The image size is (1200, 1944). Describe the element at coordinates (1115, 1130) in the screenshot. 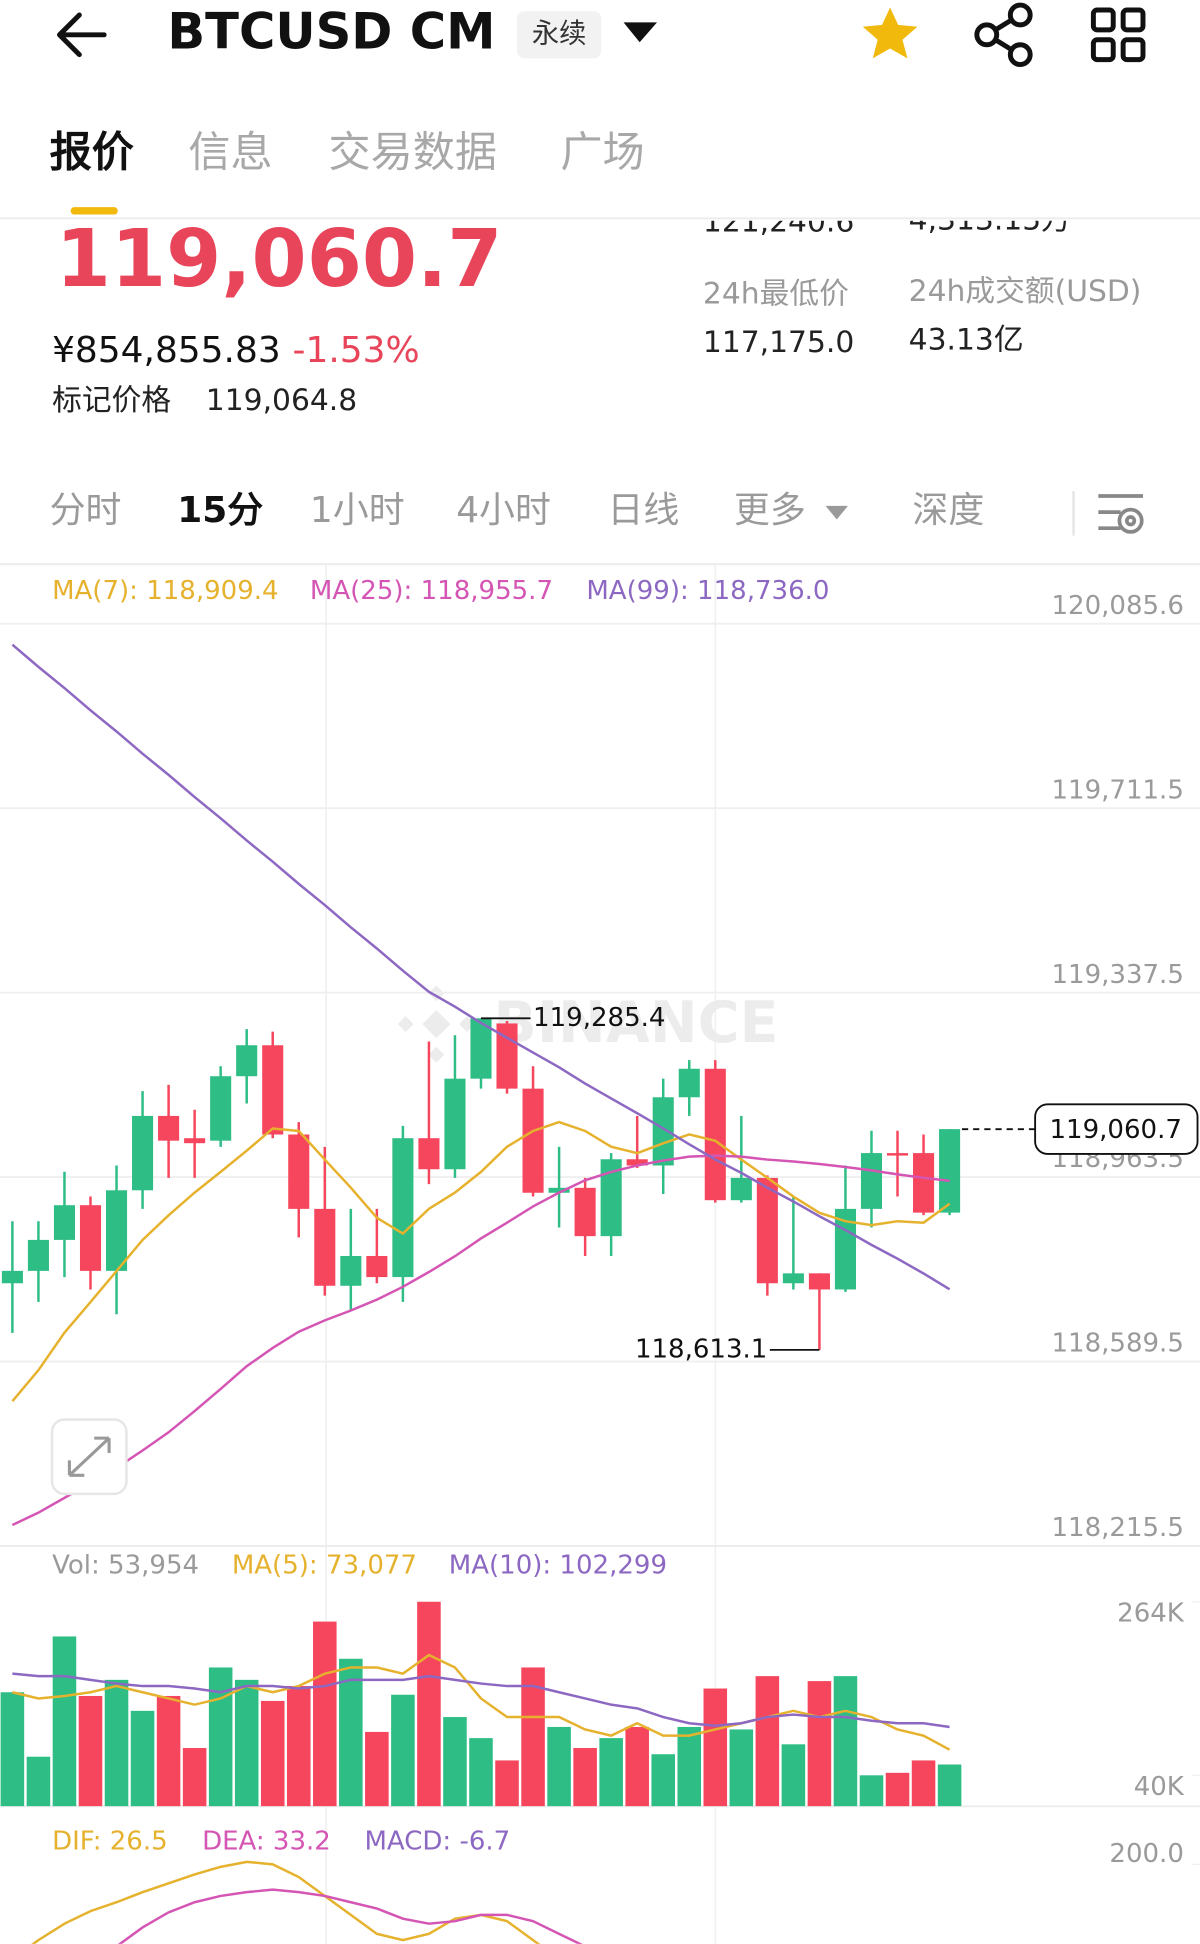

I see `last-price-label: 119,060.7` at that location.